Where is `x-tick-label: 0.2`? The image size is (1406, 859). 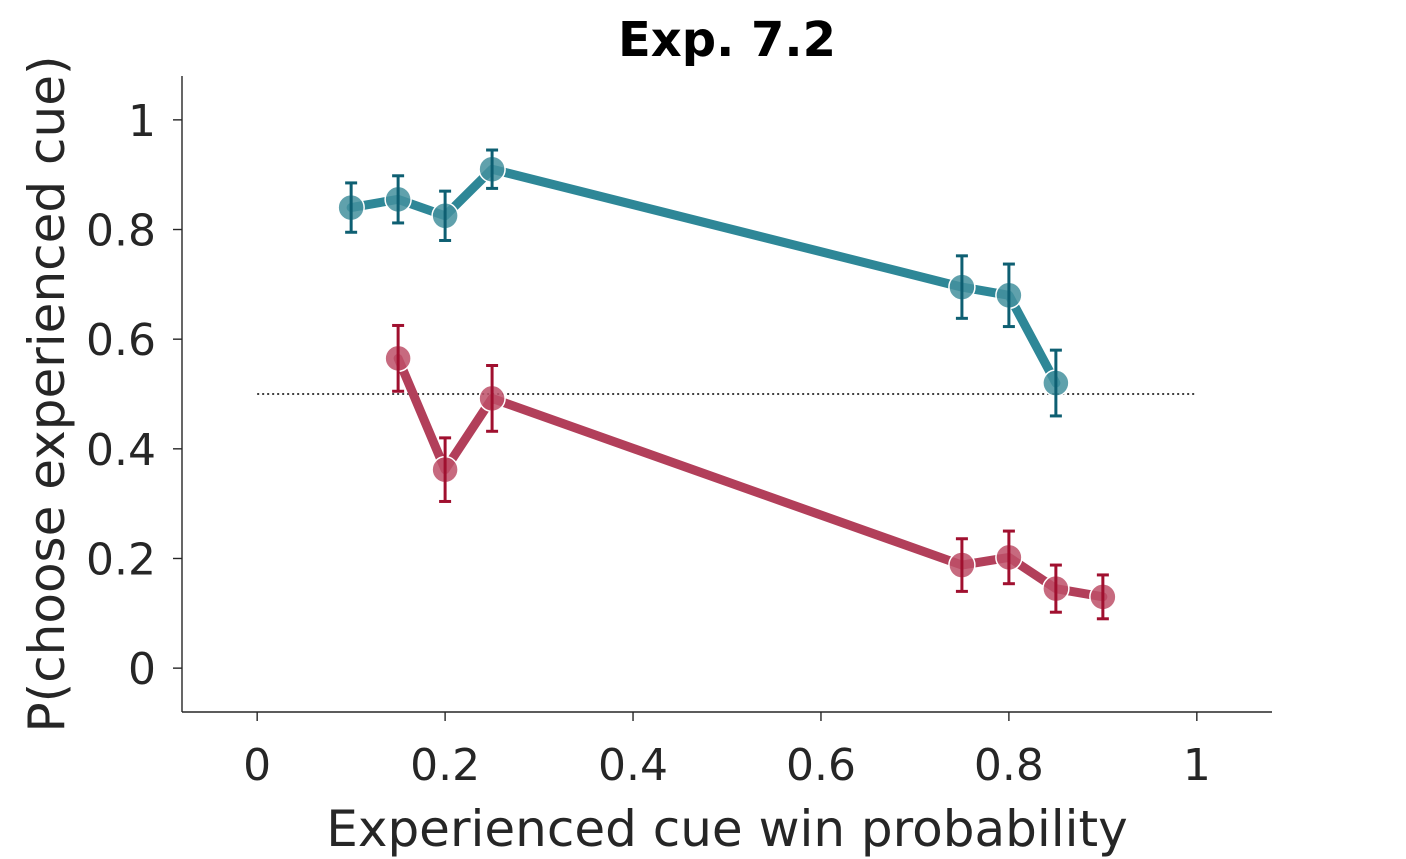 x-tick-label: 0.2 is located at coordinates (445, 765).